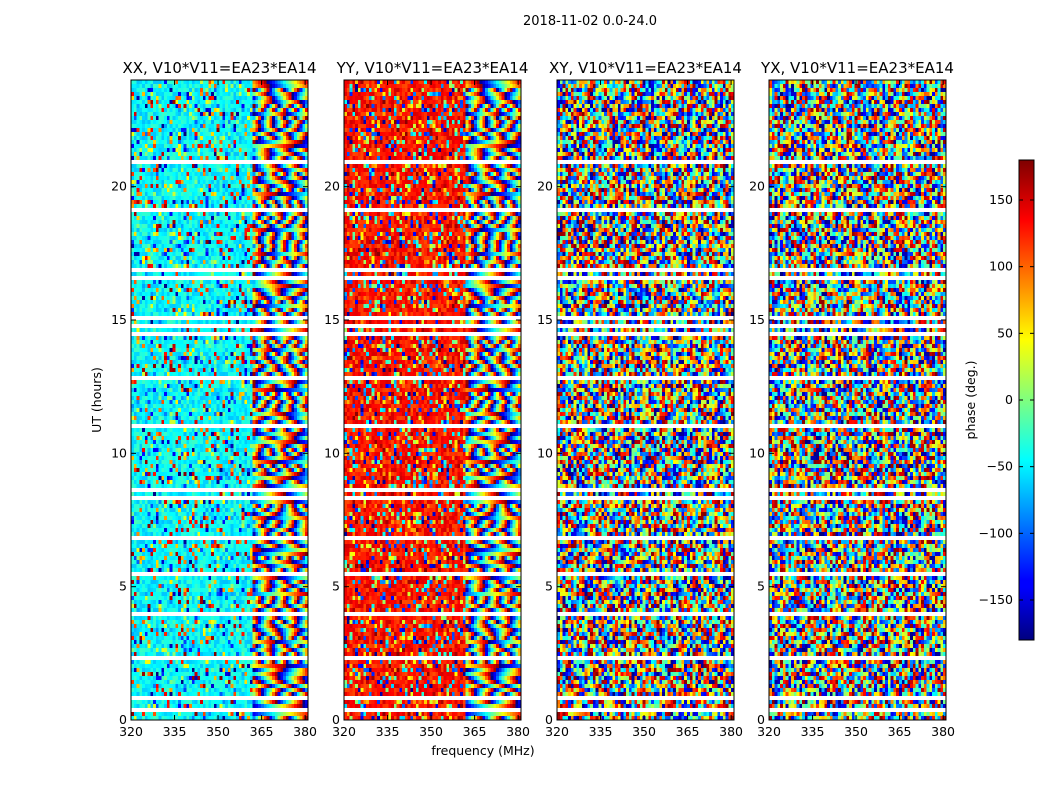 The width and height of the screenshot is (1050, 800). Describe the element at coordinates (1001, 266) in the screenshot. I see `colorbar-tick-label: 100` at that location.